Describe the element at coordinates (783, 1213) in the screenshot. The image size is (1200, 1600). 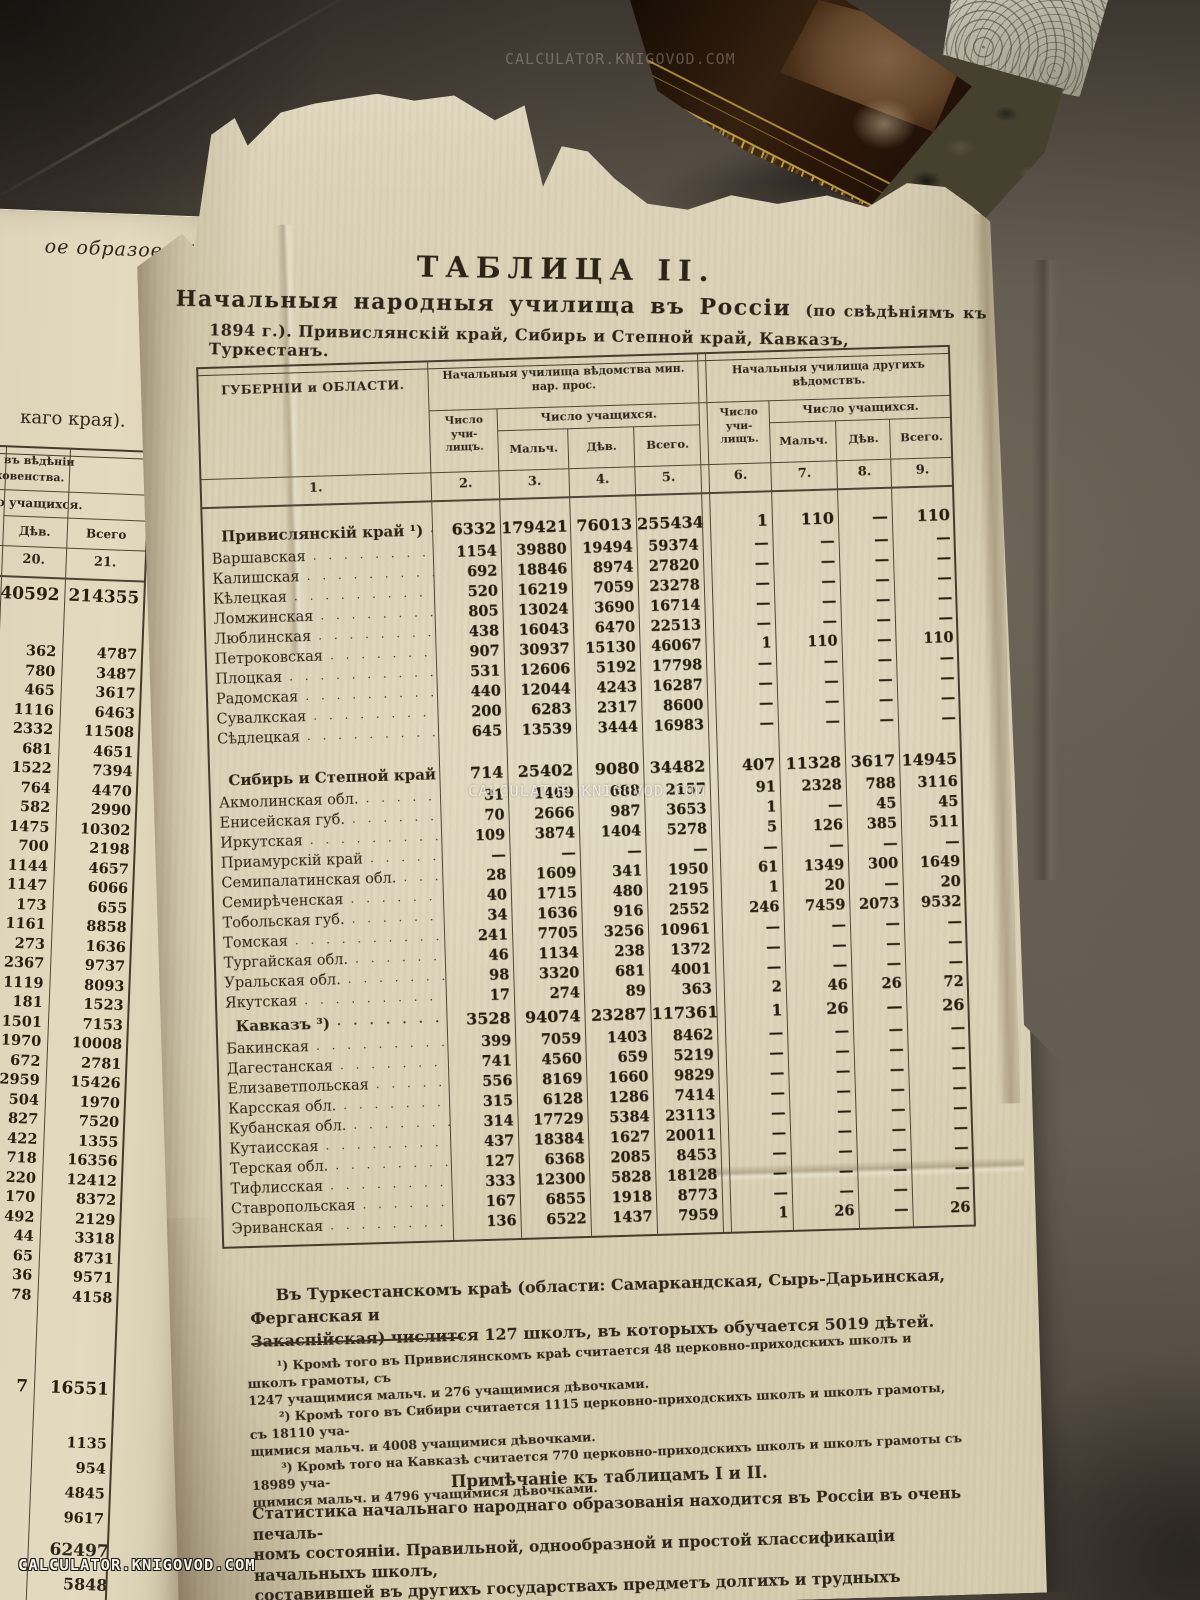
I see `cell-schools-other: 1` at that location.